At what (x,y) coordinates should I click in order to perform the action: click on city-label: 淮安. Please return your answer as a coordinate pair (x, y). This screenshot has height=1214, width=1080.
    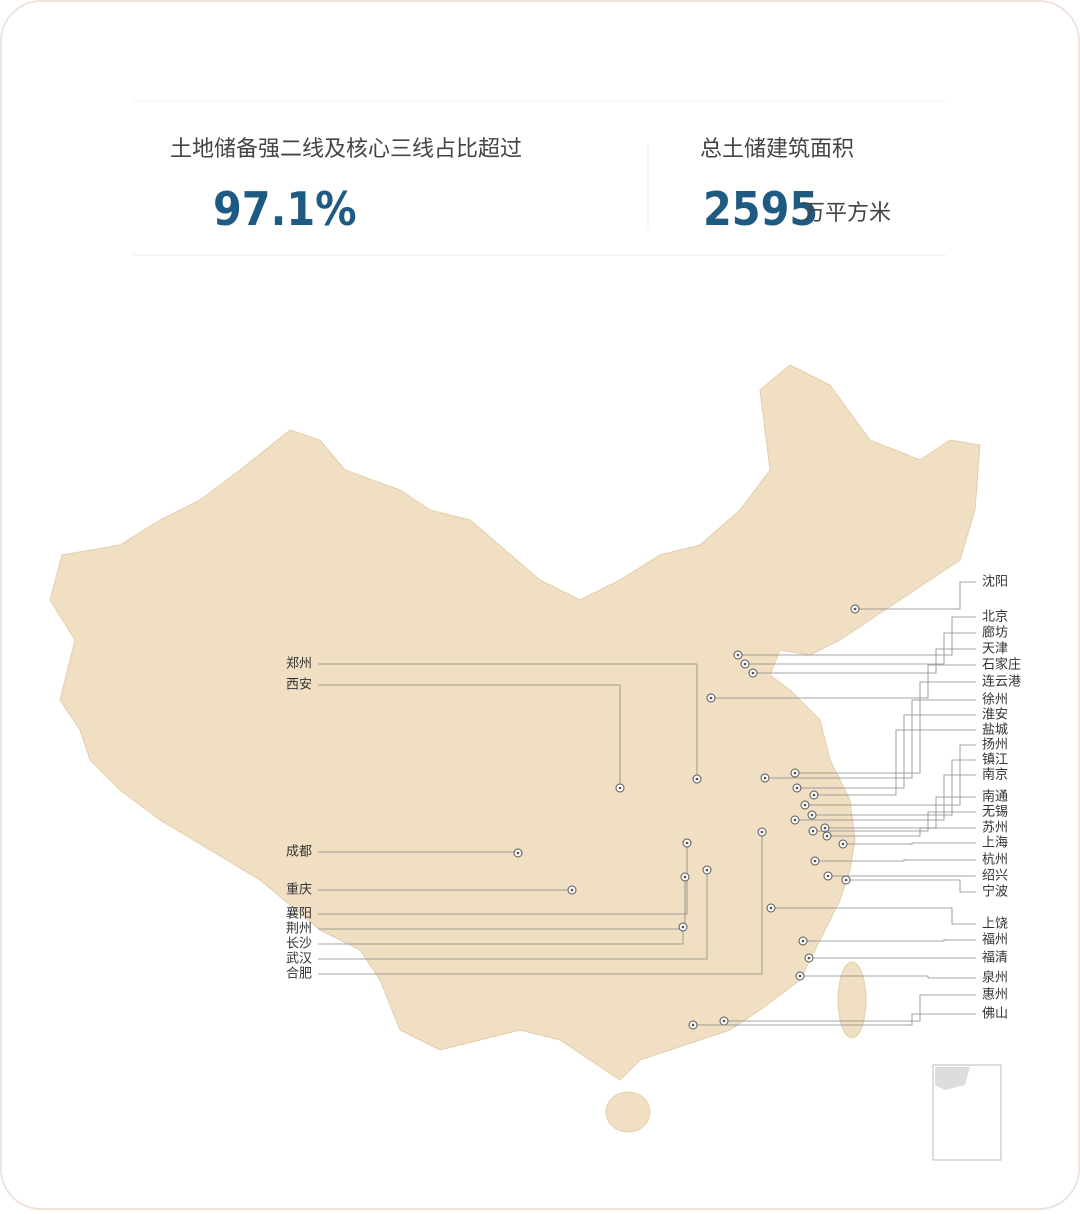
    Looking at the image, I should click on (995, 715).